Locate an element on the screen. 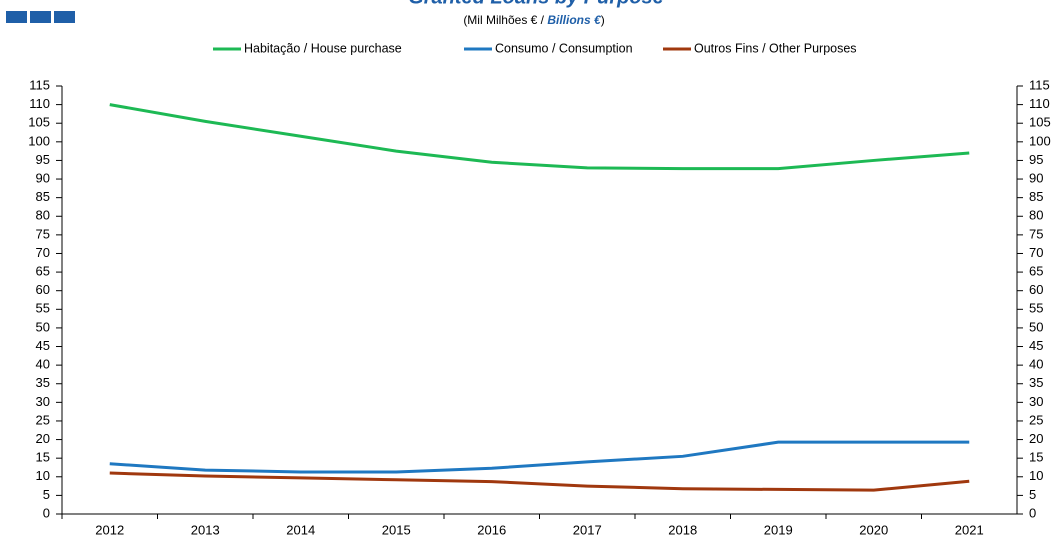 The height and width of the screenshot is (538, 1056). x-tick-label: 2019 is located at coordinates (778, 529).